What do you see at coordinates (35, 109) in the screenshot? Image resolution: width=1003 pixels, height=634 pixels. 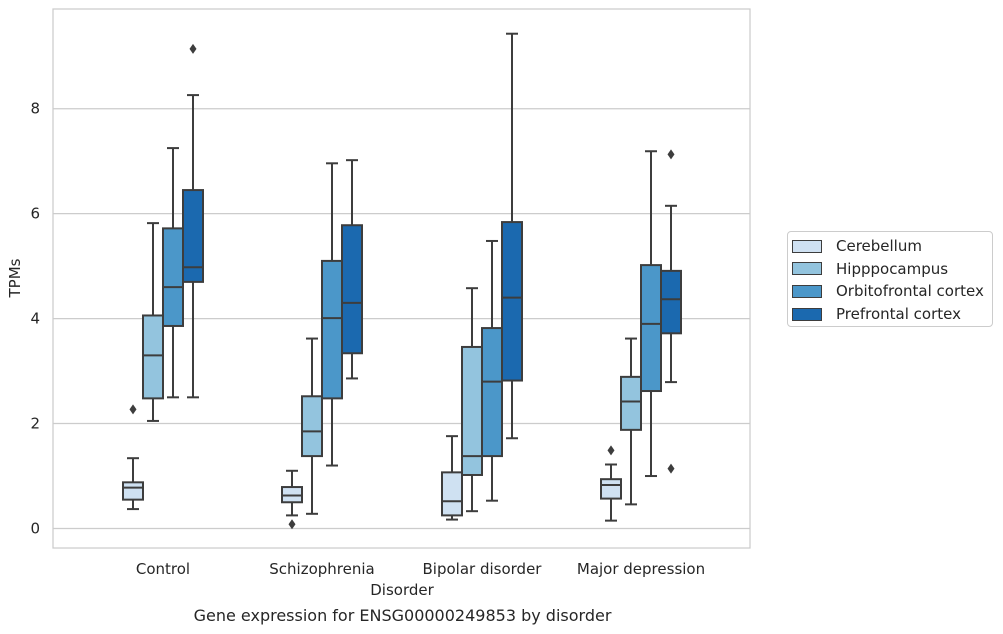 I see `y-tick-label: 8` at bounding box center [35, 109].